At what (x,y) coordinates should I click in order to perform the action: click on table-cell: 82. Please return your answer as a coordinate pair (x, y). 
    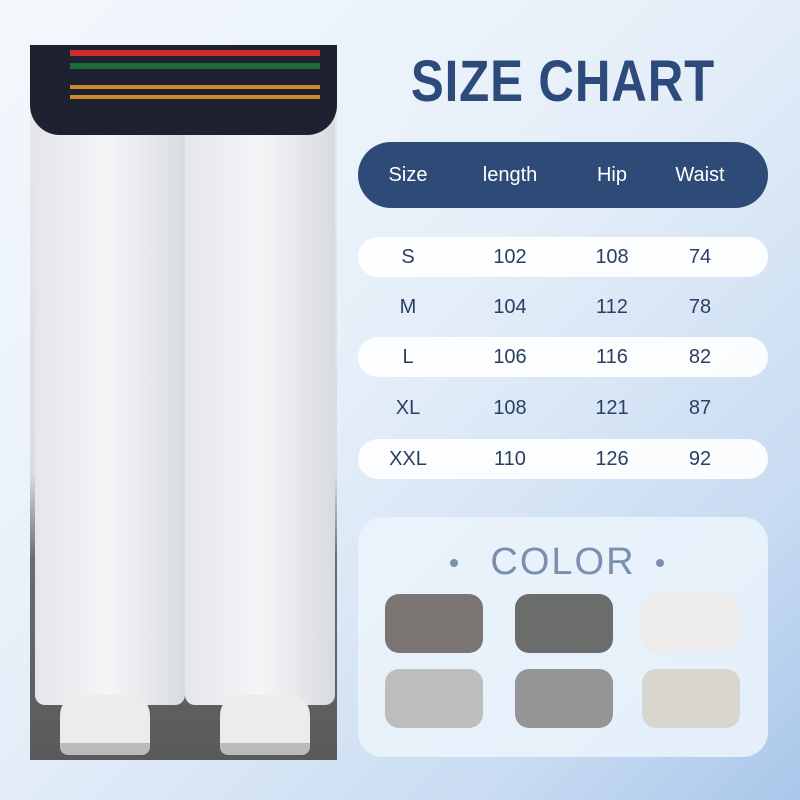
    Looking at the image, I should click on (700, 357).